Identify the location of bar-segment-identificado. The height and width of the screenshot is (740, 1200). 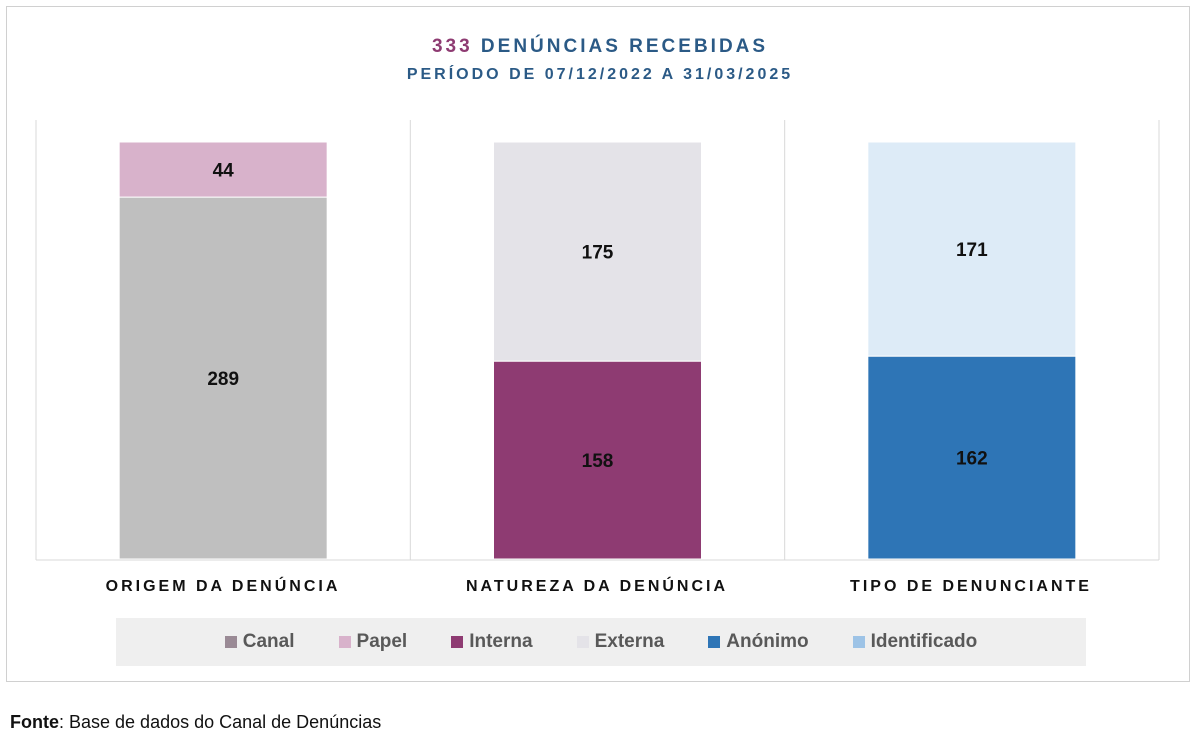
(972, 249).